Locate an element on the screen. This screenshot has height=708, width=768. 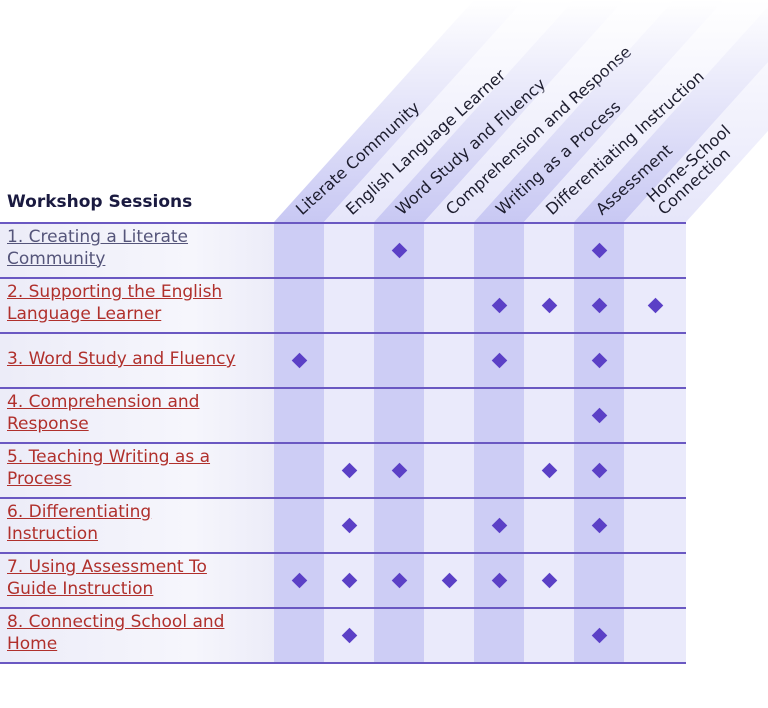
session-link-8: 8. Connecting School and Home is located at coordinates (115, 633).